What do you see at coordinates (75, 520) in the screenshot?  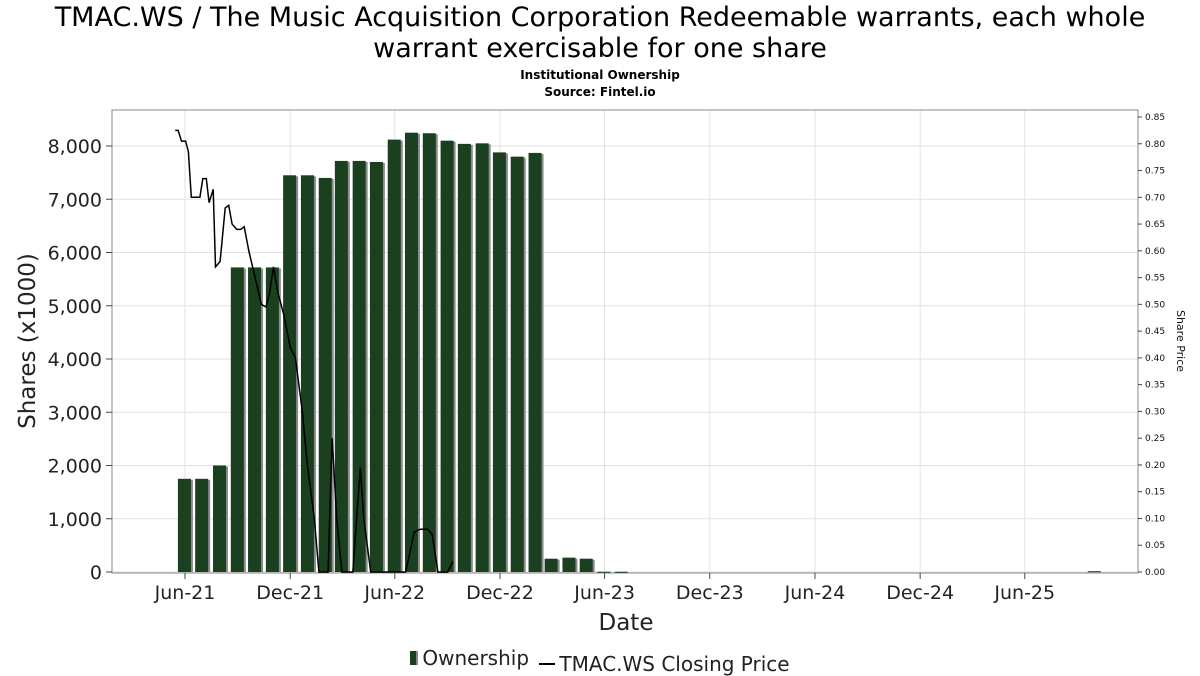 I see `y-tick-label: 1,000` at bounding box center [75, 520].